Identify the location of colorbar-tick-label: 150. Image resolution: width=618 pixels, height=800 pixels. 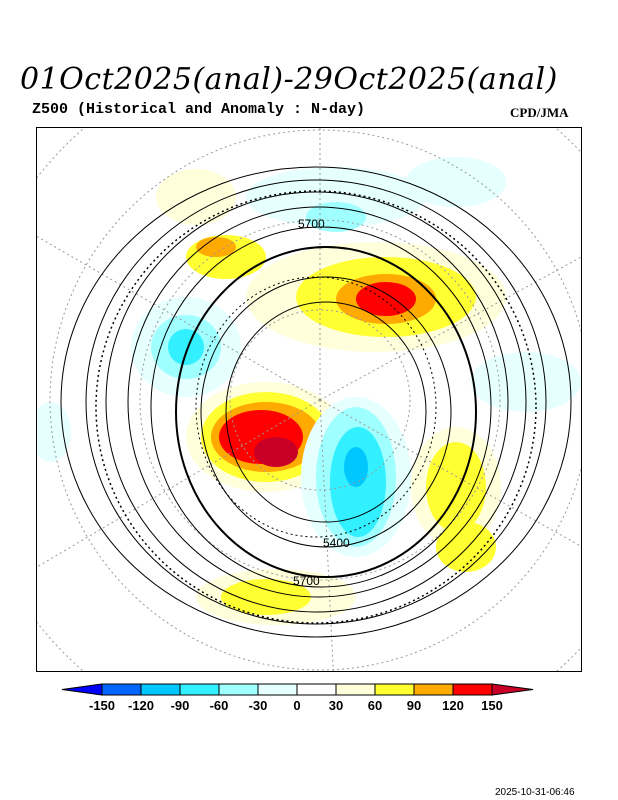
(492, 705).